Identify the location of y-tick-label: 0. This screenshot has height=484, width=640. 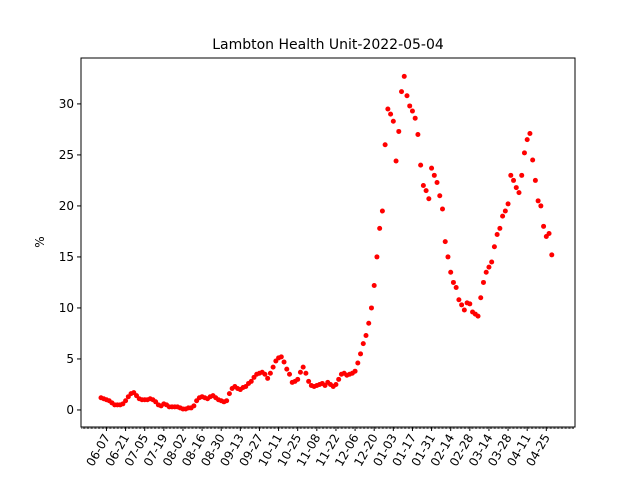
(70, 410).